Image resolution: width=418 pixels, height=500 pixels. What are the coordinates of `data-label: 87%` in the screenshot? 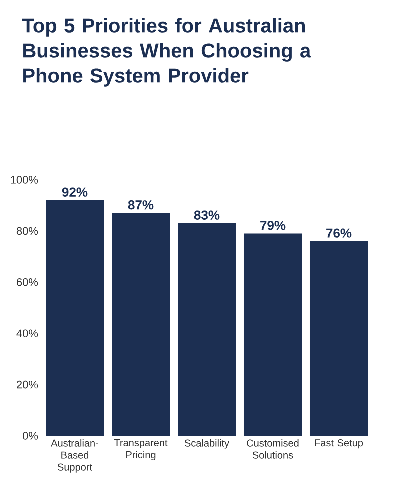 It's located at (141, 205).